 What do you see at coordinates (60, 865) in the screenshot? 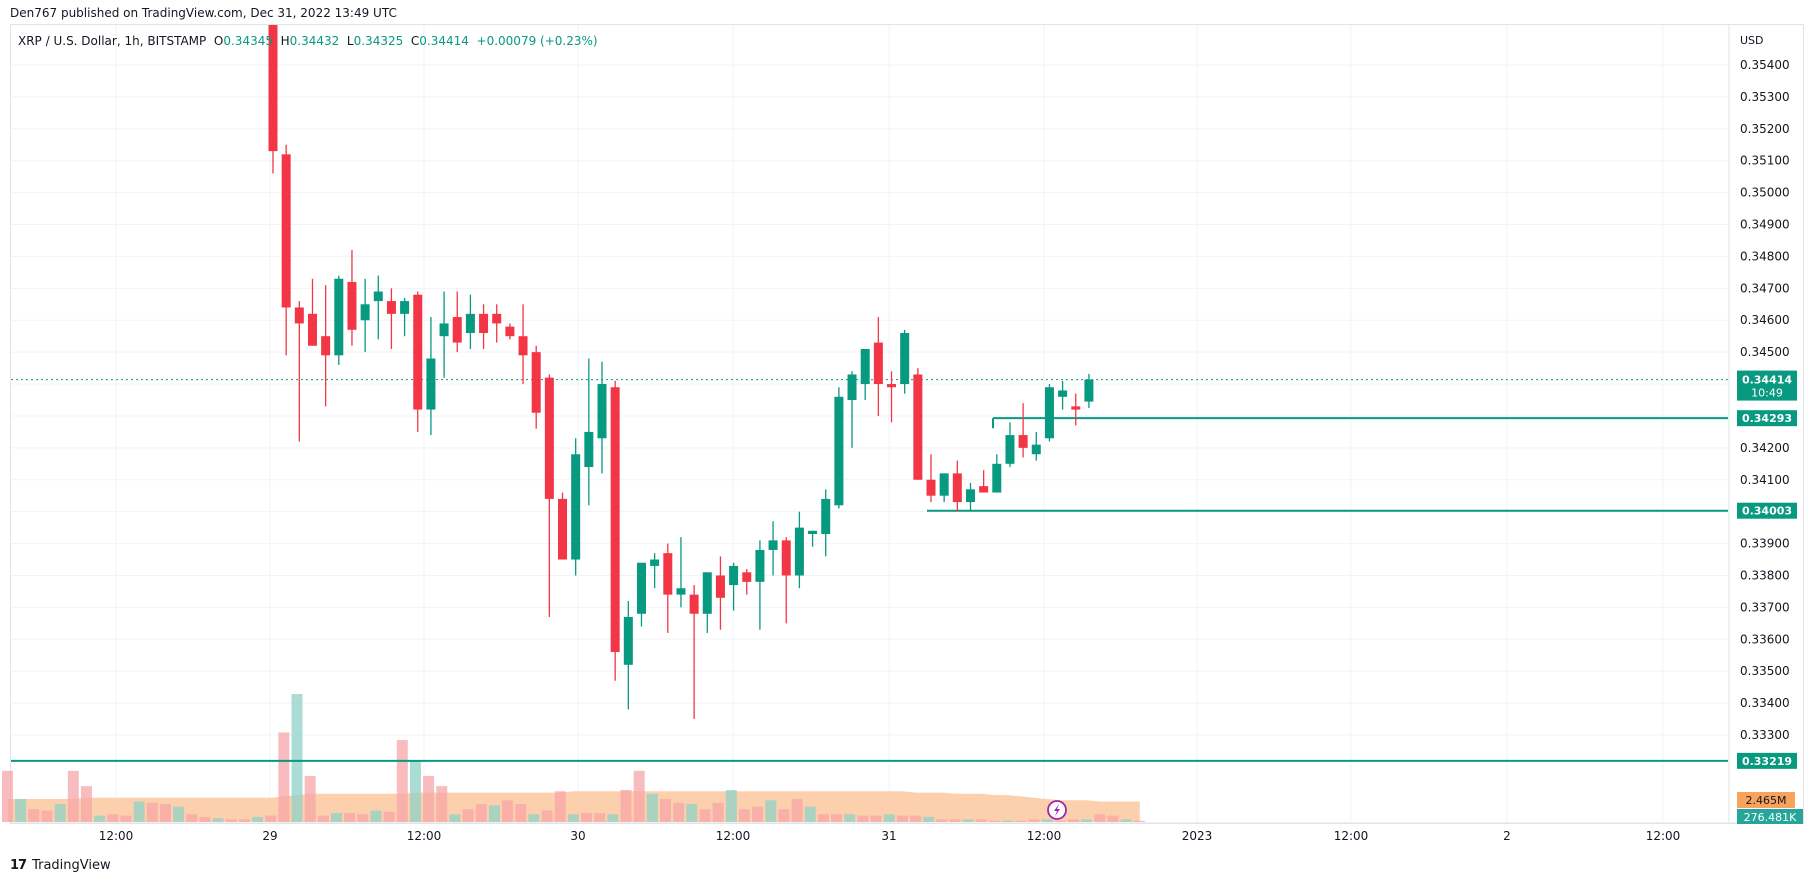
I see `footer: 17 TradingView` at bounding box center [60, 865].